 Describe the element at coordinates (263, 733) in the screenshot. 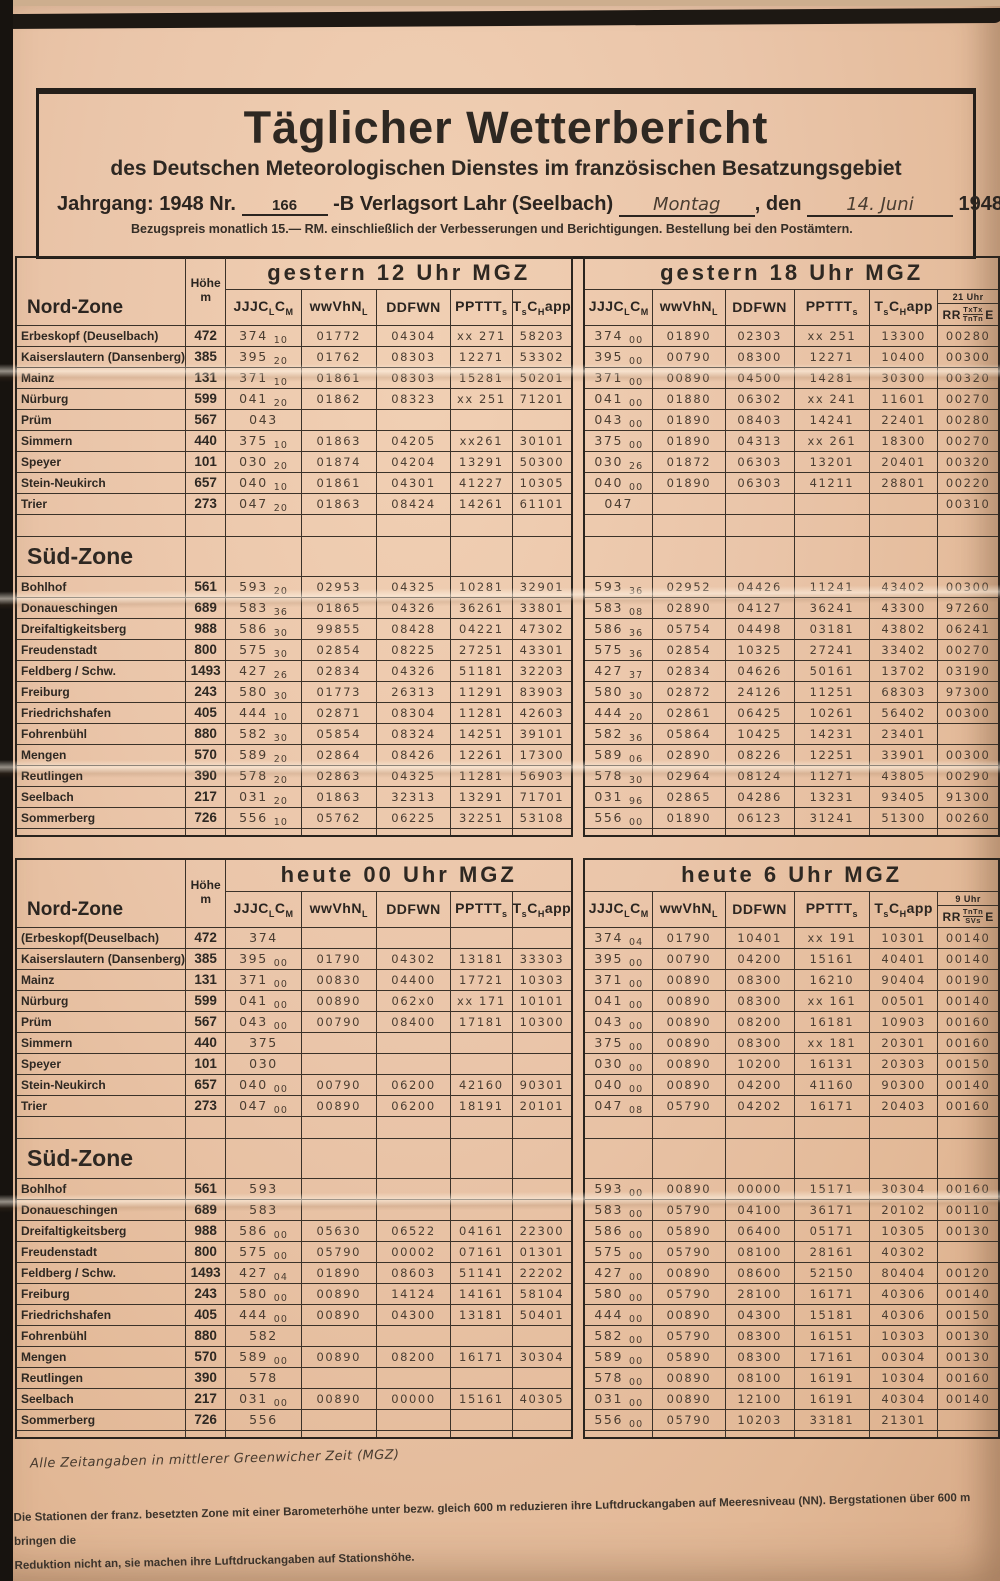

I see `jjj-cell: 582 30` at that location.